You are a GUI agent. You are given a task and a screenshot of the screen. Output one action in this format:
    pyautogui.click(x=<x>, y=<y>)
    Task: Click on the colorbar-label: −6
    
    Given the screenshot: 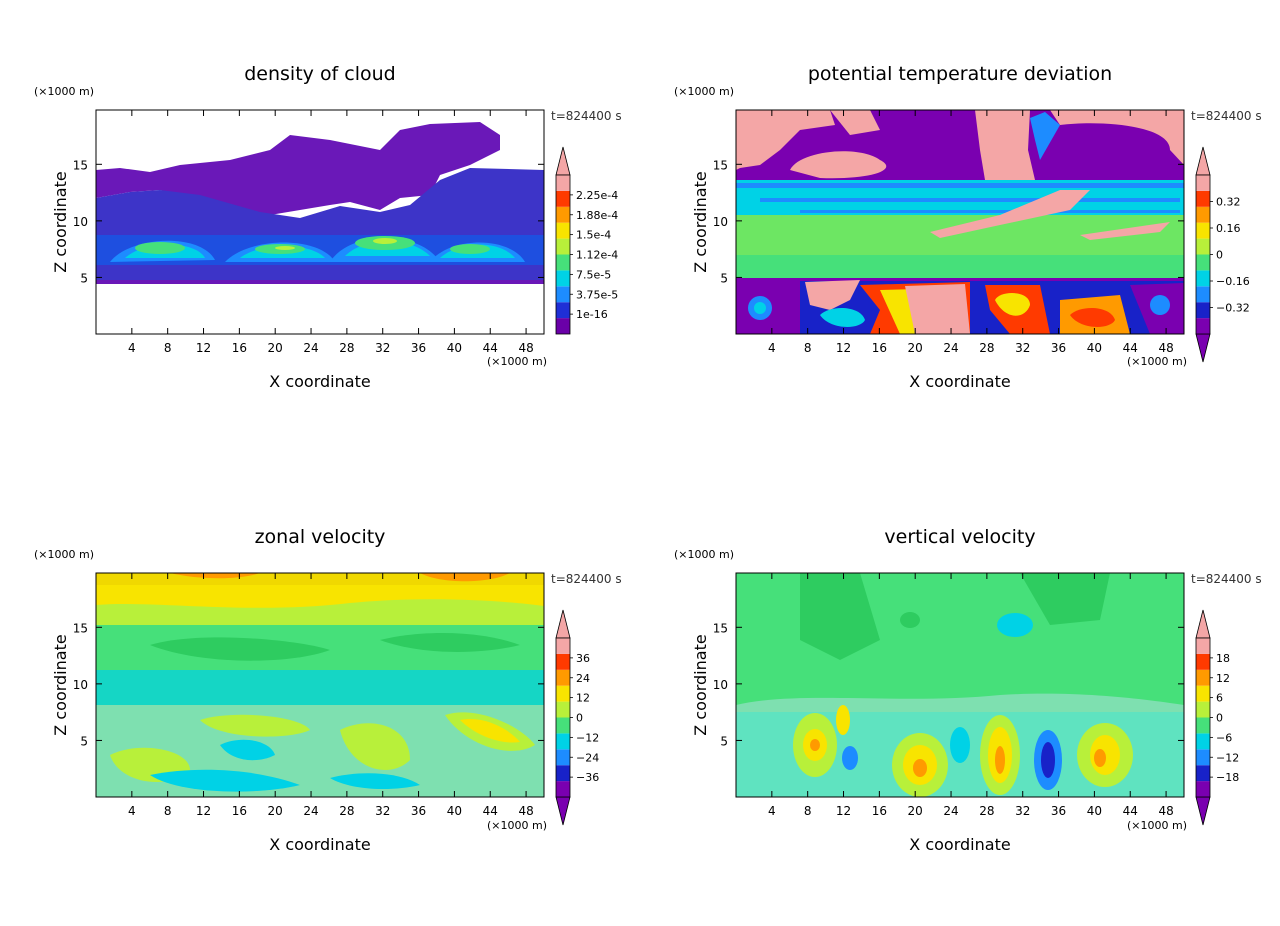 What is the action you would take?
    pyautogui.click(x=1224, y=737)
    